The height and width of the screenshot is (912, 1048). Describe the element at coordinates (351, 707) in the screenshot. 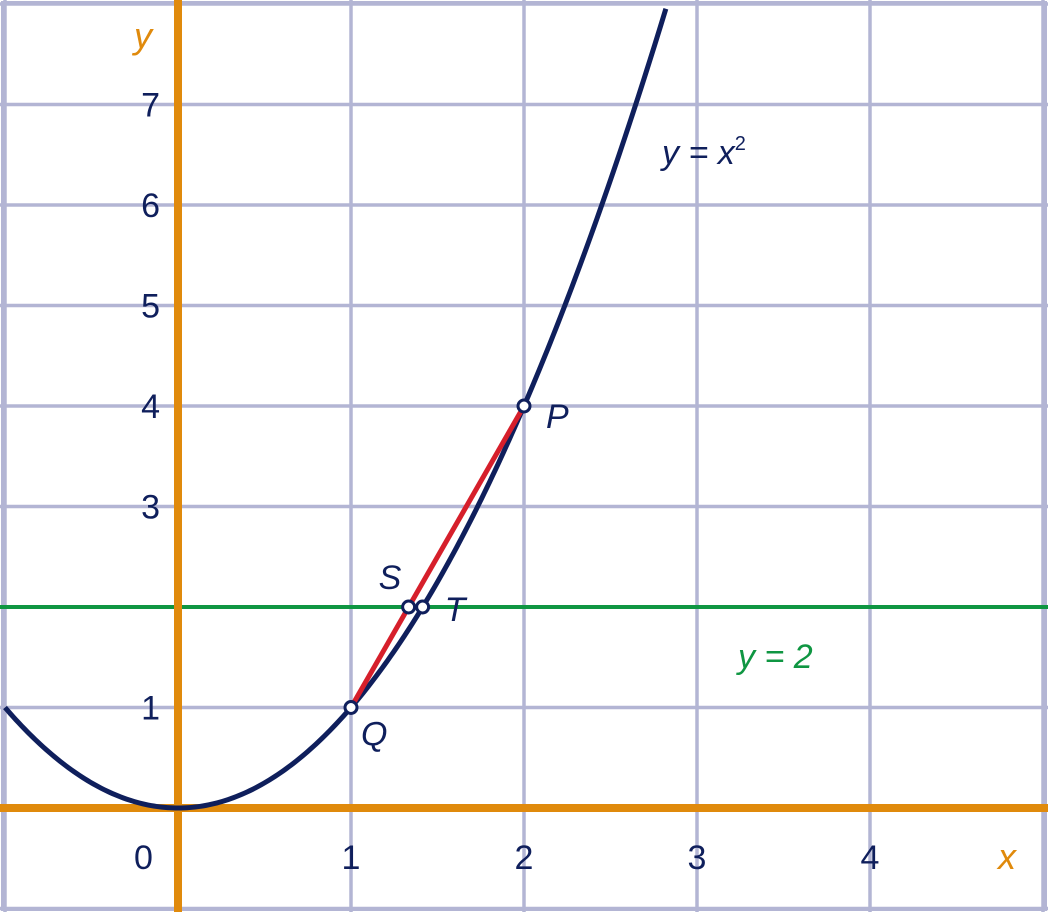

I see `point-q` at that location.